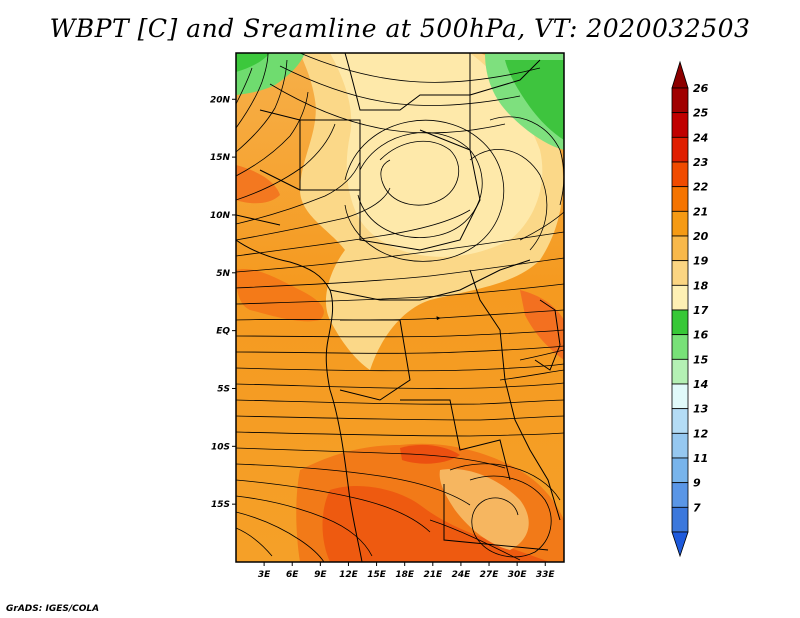  Describe the element at coordinates (701, 285) in the screenshot. I see `colorbar-label: 18` at that location.